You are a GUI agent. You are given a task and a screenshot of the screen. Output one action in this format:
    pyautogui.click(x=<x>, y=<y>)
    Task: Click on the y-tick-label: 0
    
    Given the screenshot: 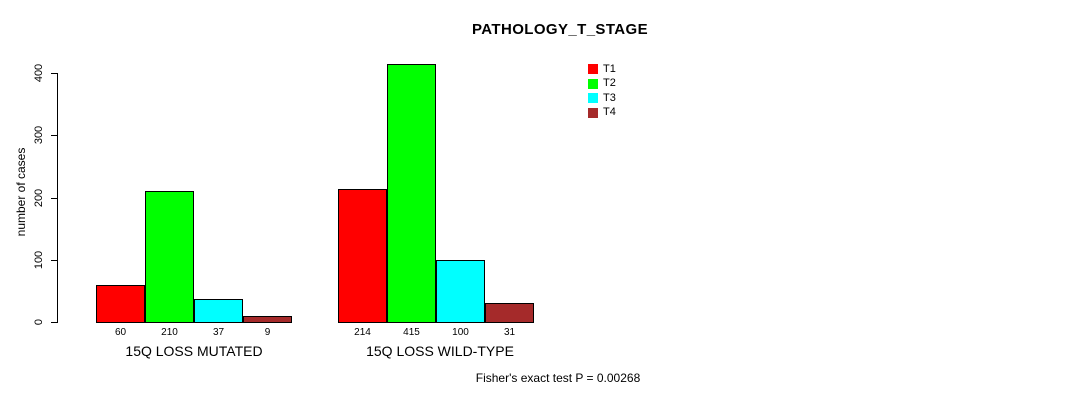 What is the action you would take?
    pyautogui.click(x=39, y=322)
    